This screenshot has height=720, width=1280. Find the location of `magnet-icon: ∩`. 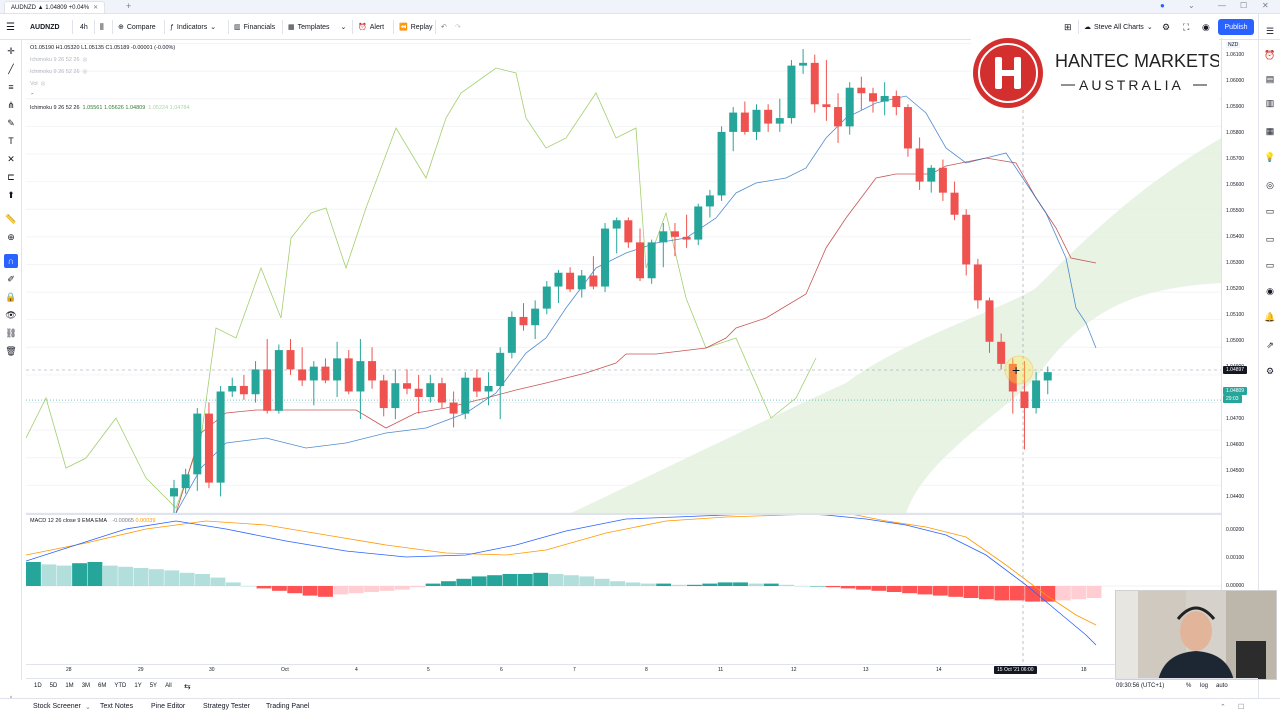

magnet-icon: ∩ is located at coordinates (11, 261).